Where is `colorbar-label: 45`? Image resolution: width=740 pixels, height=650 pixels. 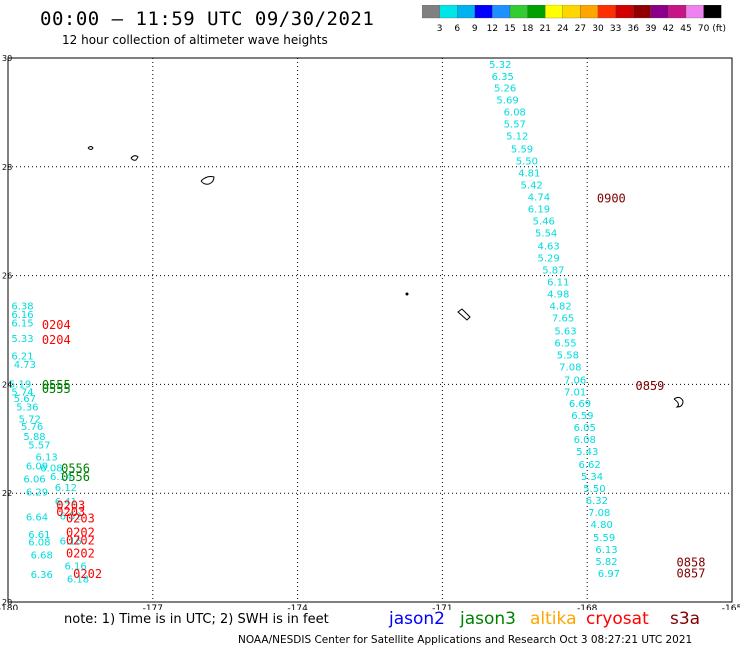
colorbar-label: 45 is located at coordinates (685, 28).